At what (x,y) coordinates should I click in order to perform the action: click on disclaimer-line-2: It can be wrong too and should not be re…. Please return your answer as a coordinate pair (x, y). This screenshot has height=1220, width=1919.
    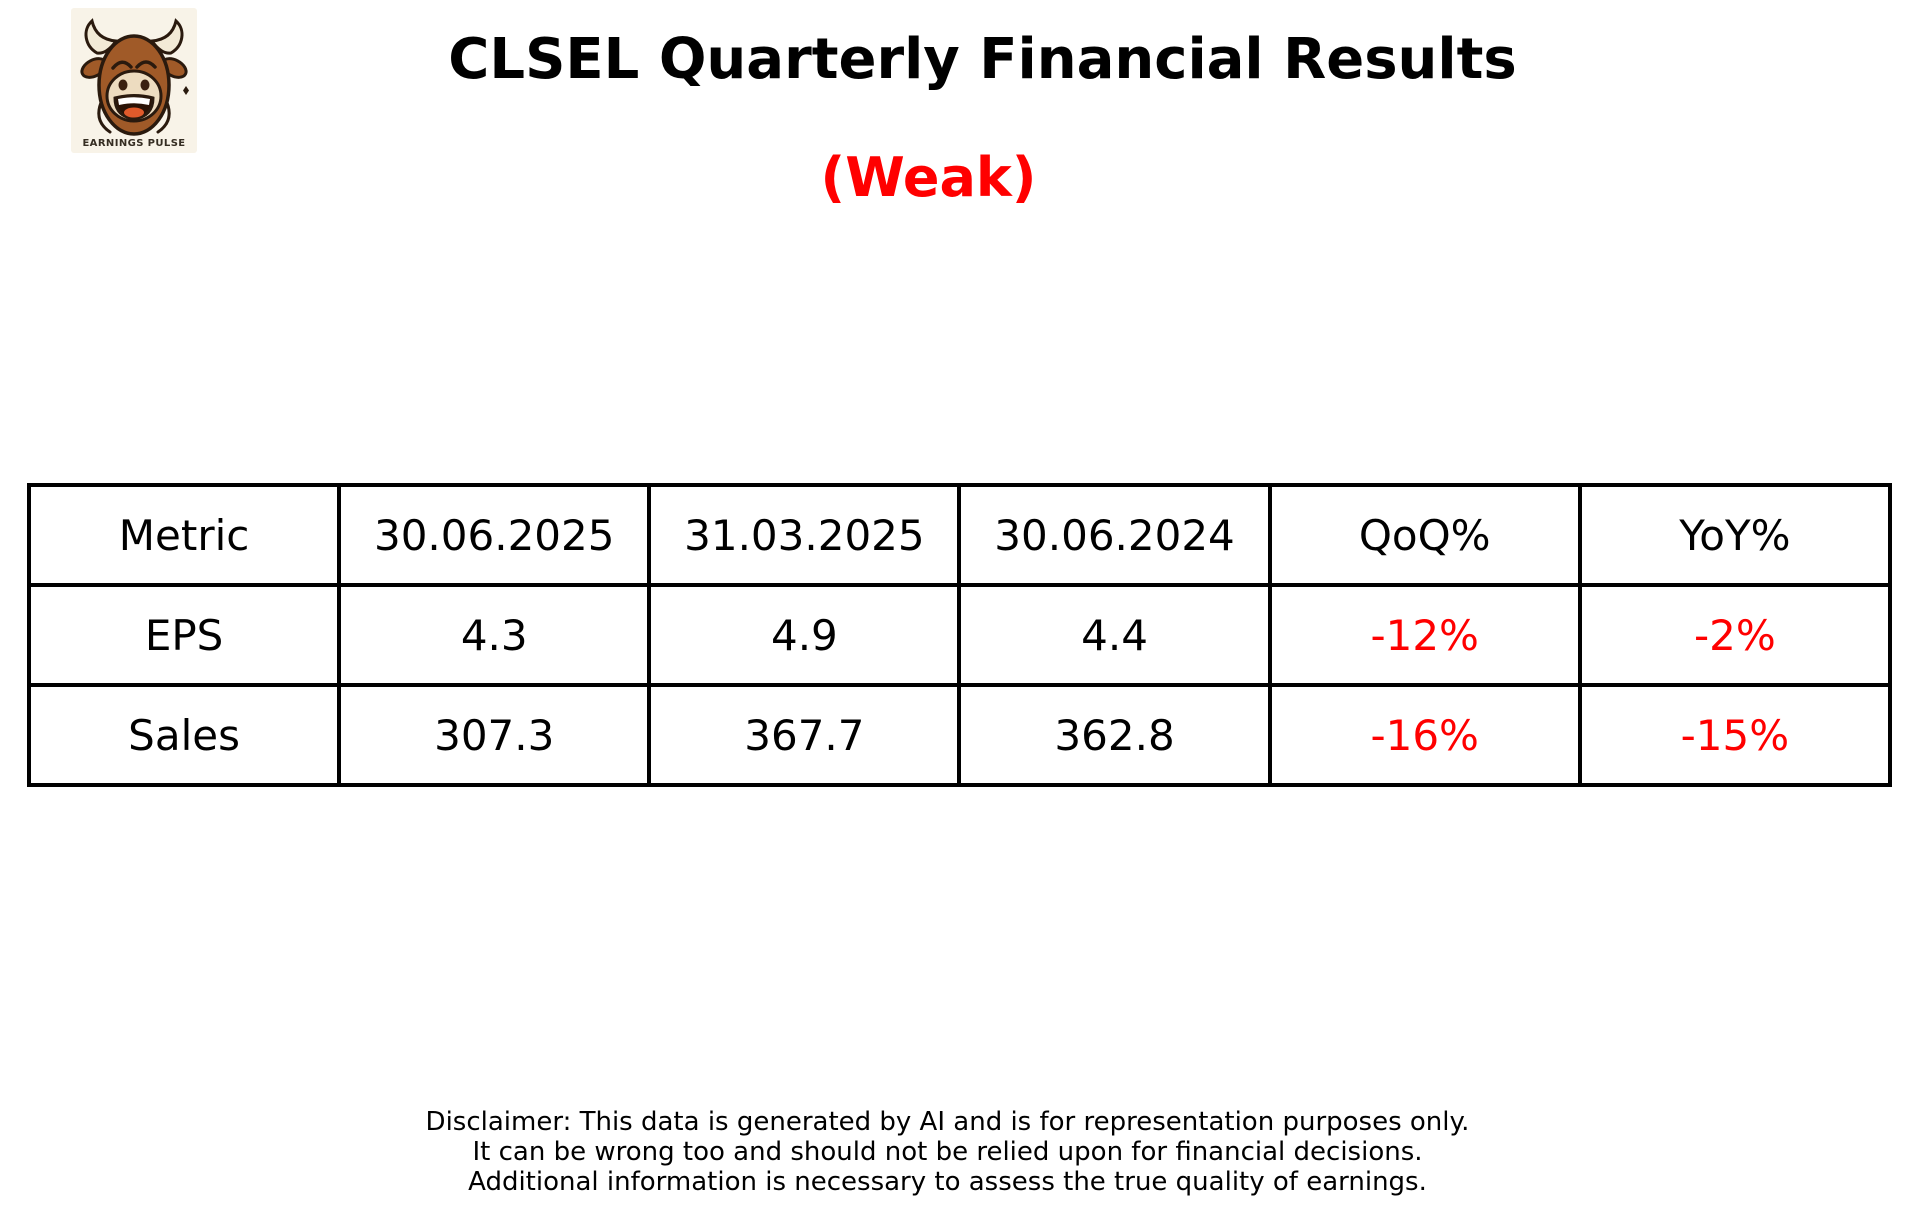
    Looking at the image, I should click on (947, 1152).